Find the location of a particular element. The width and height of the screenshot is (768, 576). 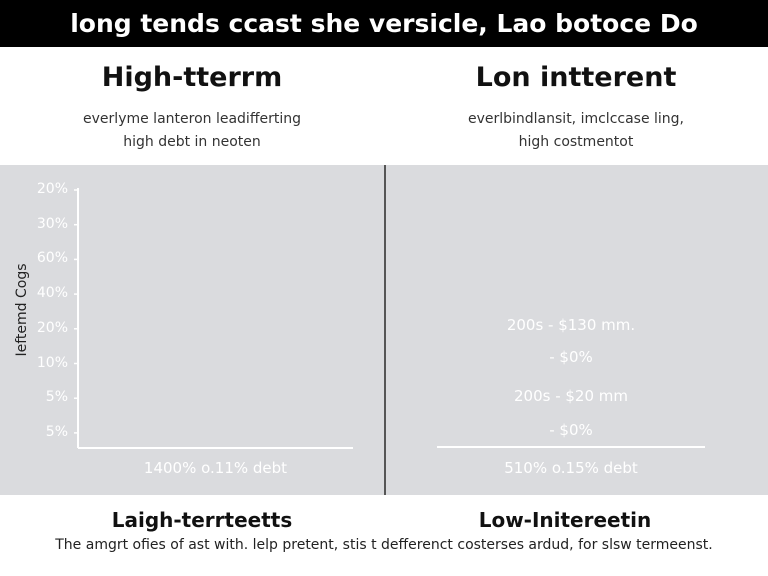

y-axis-label: Ieftemd Cogs is located at coordinates (22, 310).